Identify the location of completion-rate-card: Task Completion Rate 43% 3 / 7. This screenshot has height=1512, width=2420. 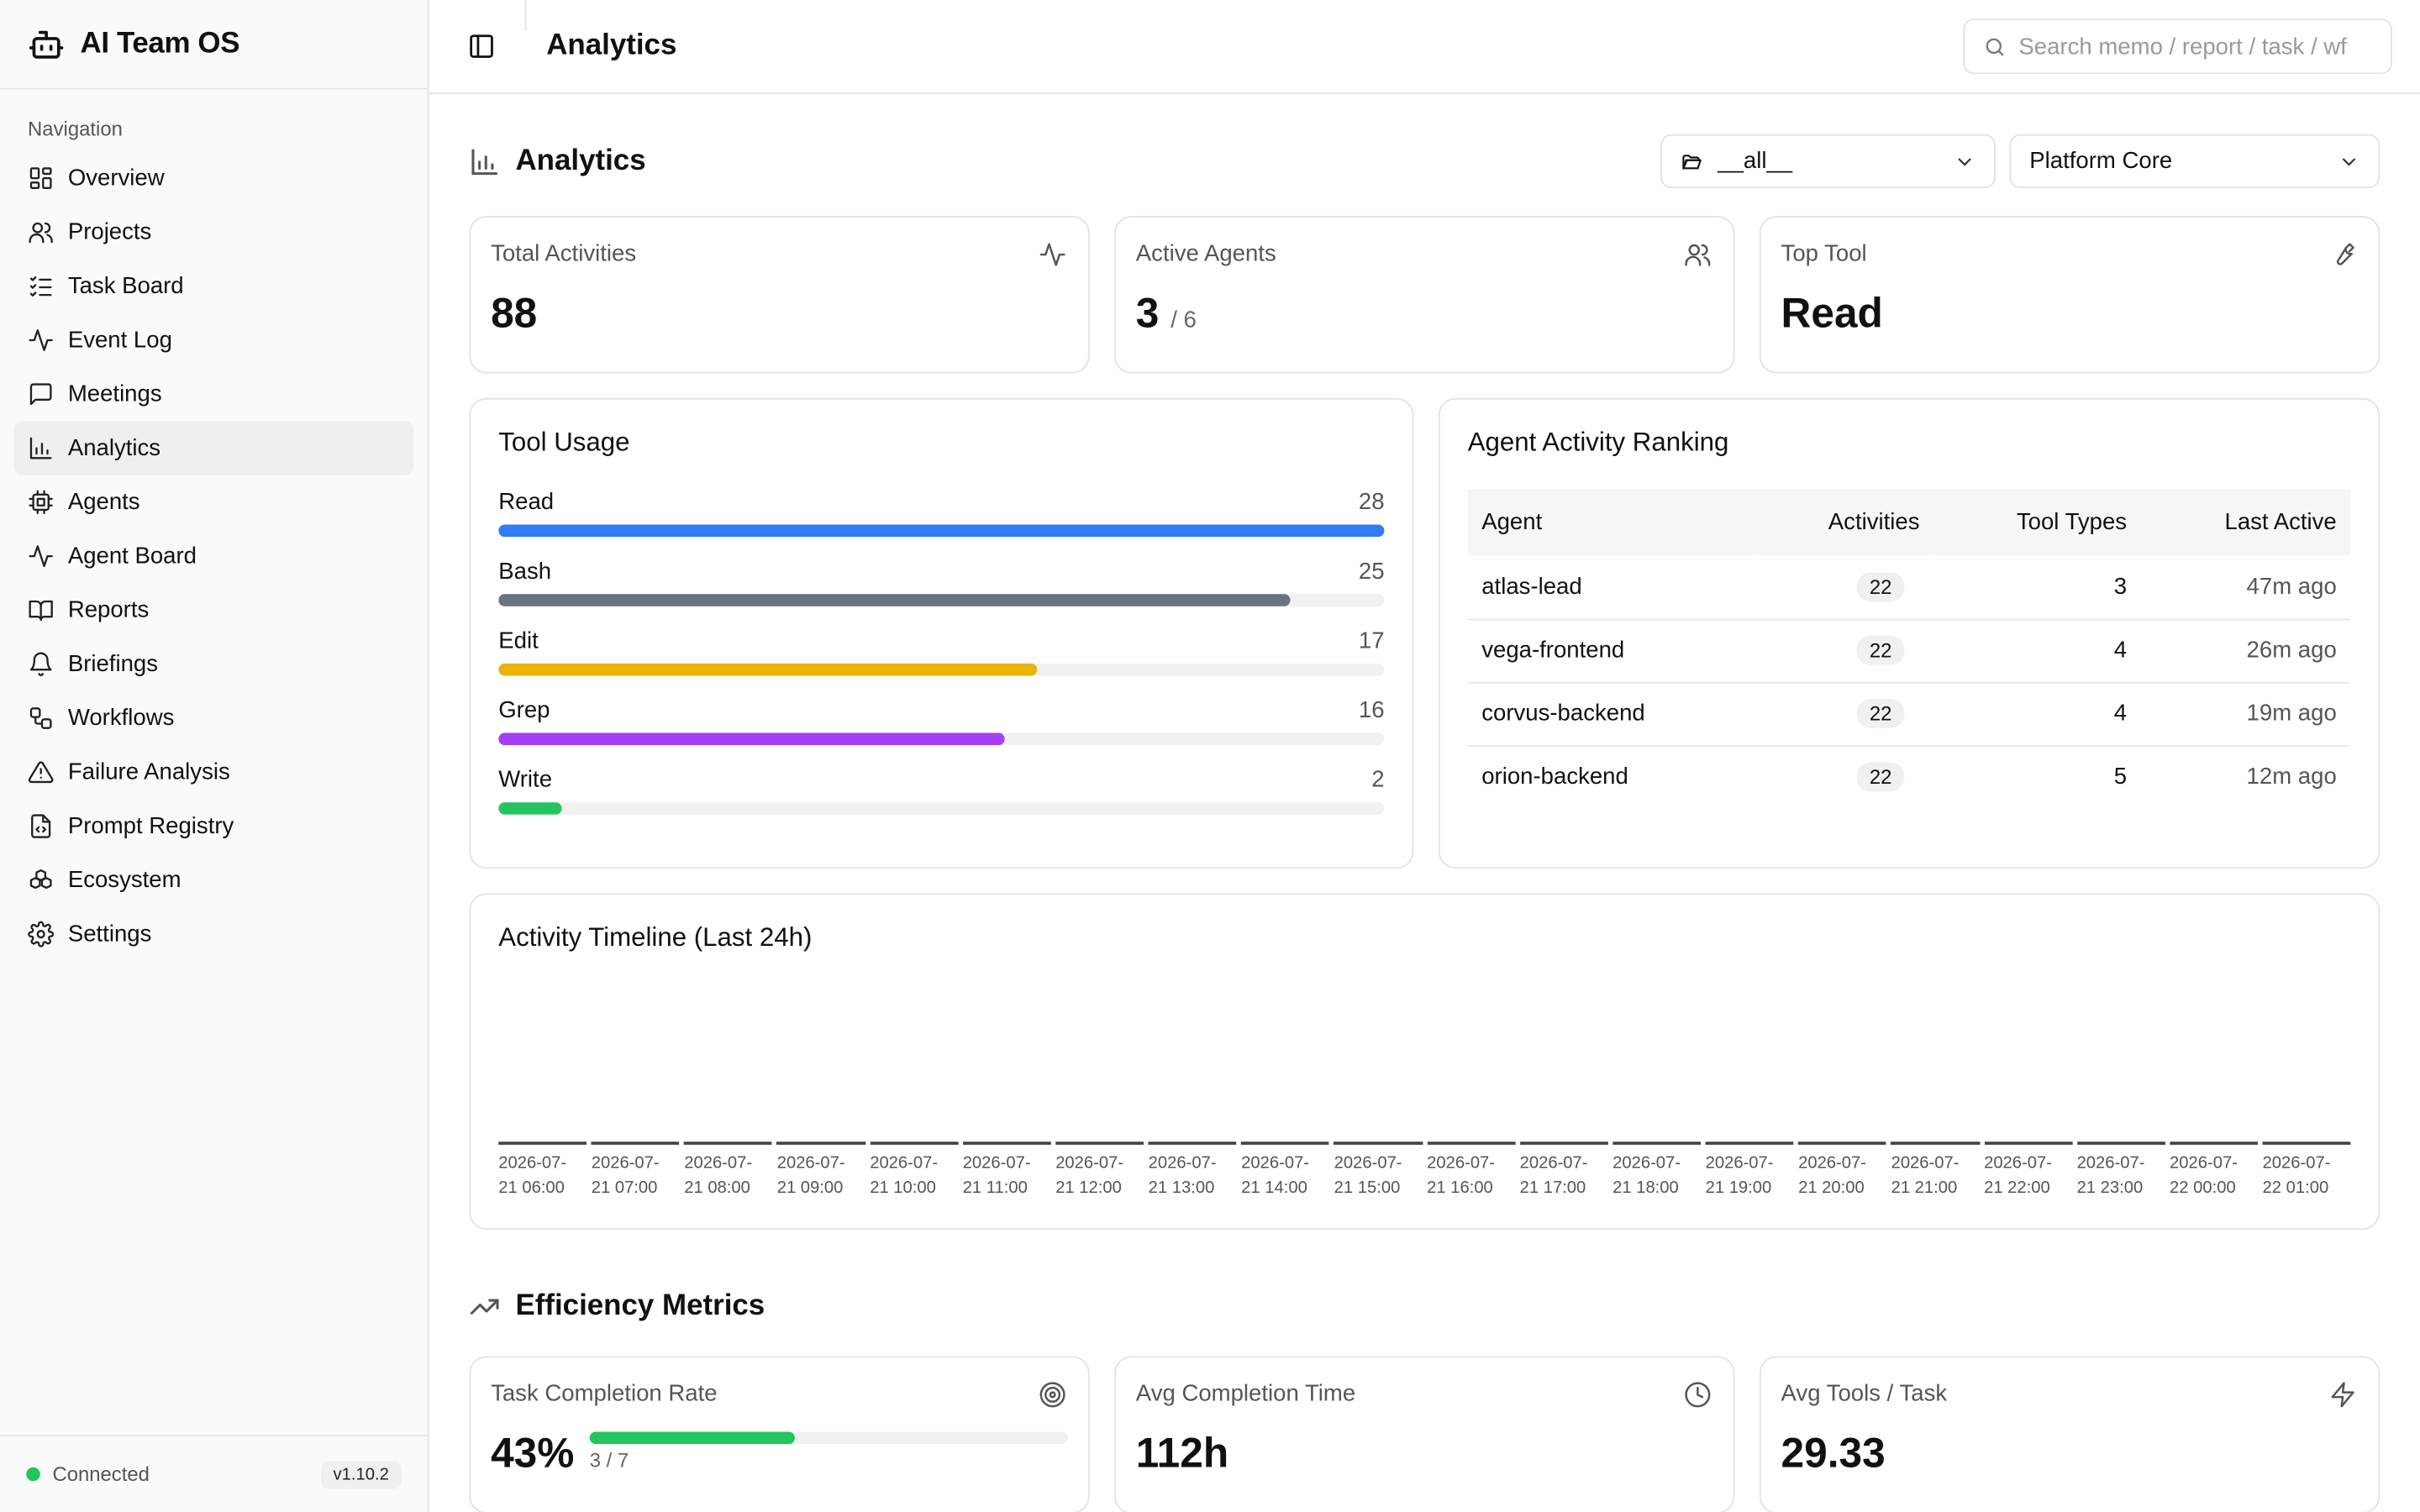
(779, 1434).